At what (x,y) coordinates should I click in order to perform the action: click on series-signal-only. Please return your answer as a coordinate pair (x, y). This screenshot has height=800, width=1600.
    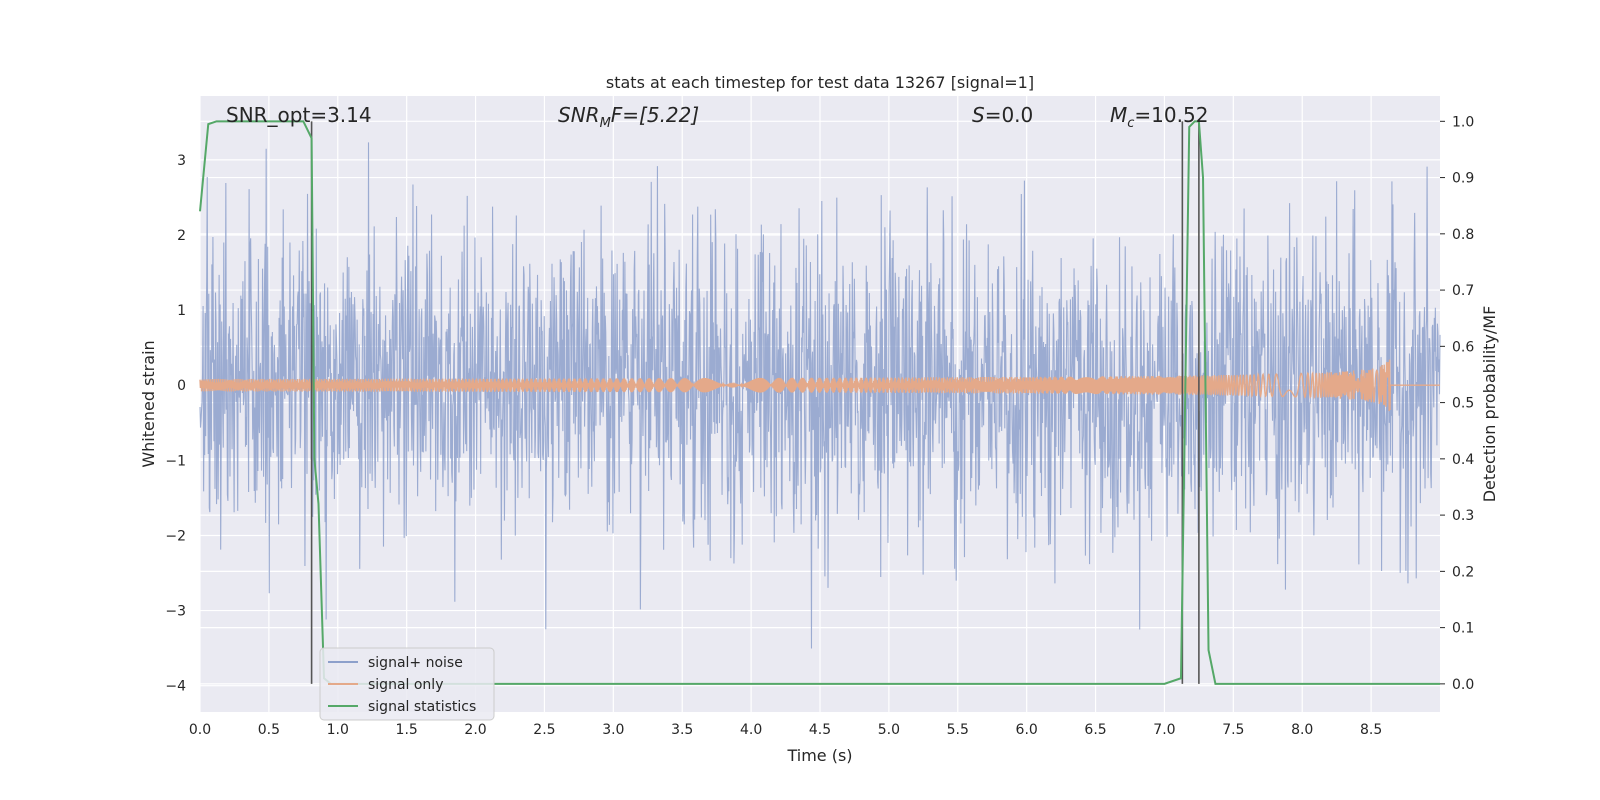
    Looking at the image, I should click on (819, 385).